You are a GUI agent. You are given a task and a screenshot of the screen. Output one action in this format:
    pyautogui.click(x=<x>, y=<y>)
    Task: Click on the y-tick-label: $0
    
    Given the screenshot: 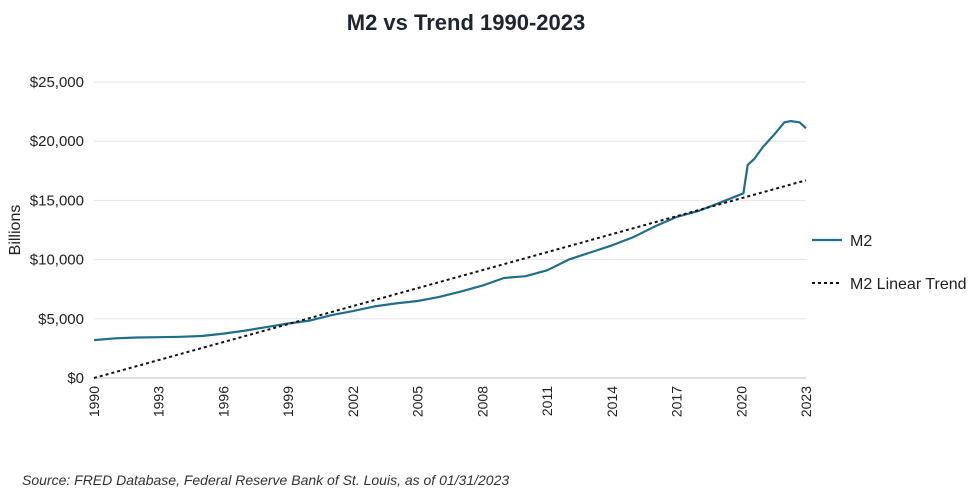 What is the action you would take?
    pyautogui.click(x=75, y=378)
    